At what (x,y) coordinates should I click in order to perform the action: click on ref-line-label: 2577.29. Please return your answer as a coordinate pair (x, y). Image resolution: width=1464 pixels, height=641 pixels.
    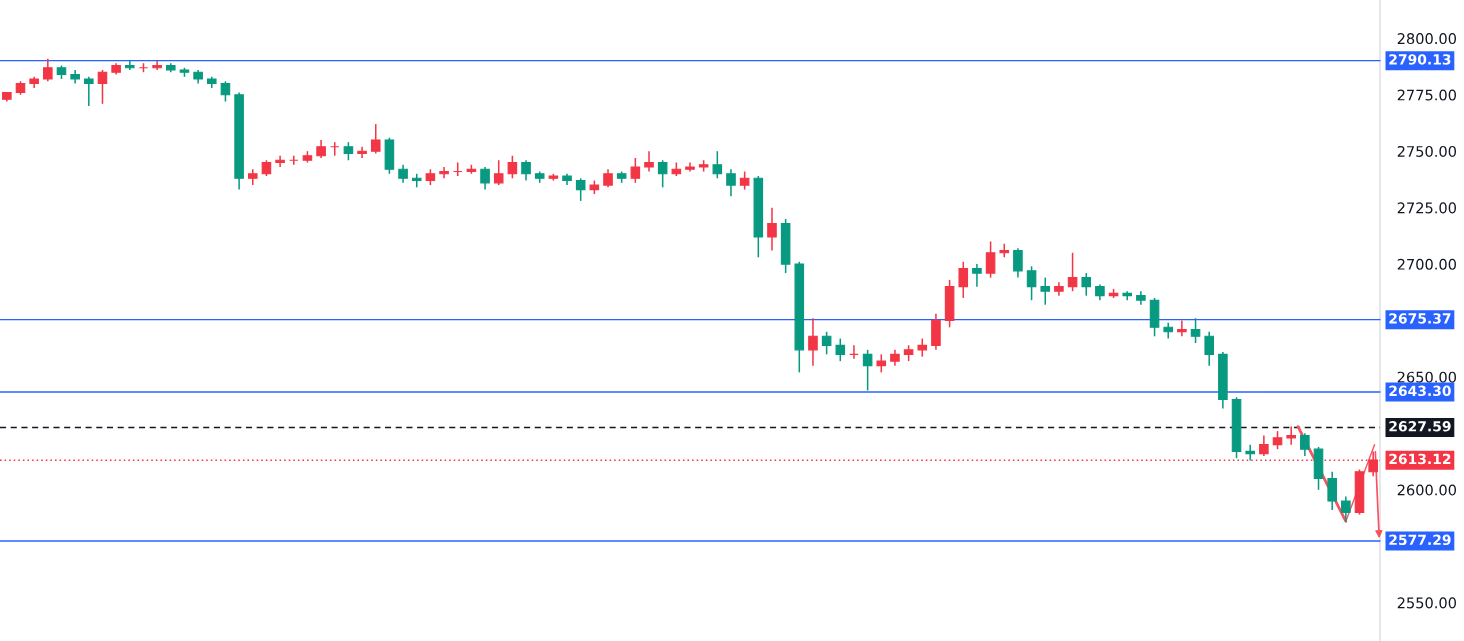
    Looking at the image, I should click on (1420, 540).